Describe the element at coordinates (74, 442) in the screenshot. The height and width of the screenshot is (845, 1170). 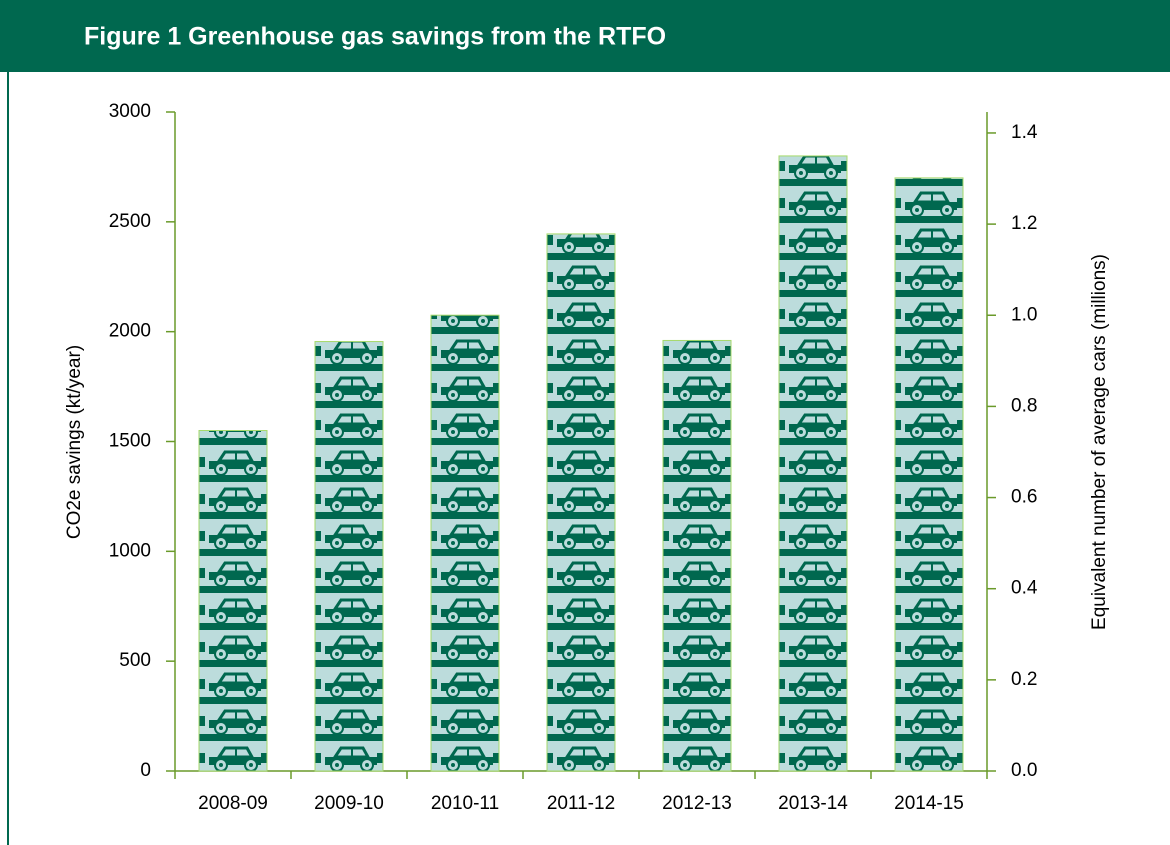
I see `y-axis-label: CO2e savings (kt/year)` at that location.